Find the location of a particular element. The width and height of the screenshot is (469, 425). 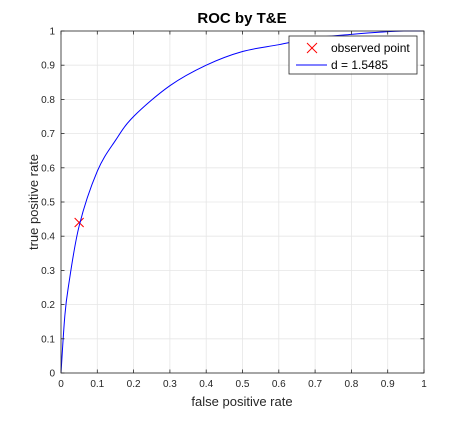

y-tick-label: 0.7 is located at coordinates (48, 134).